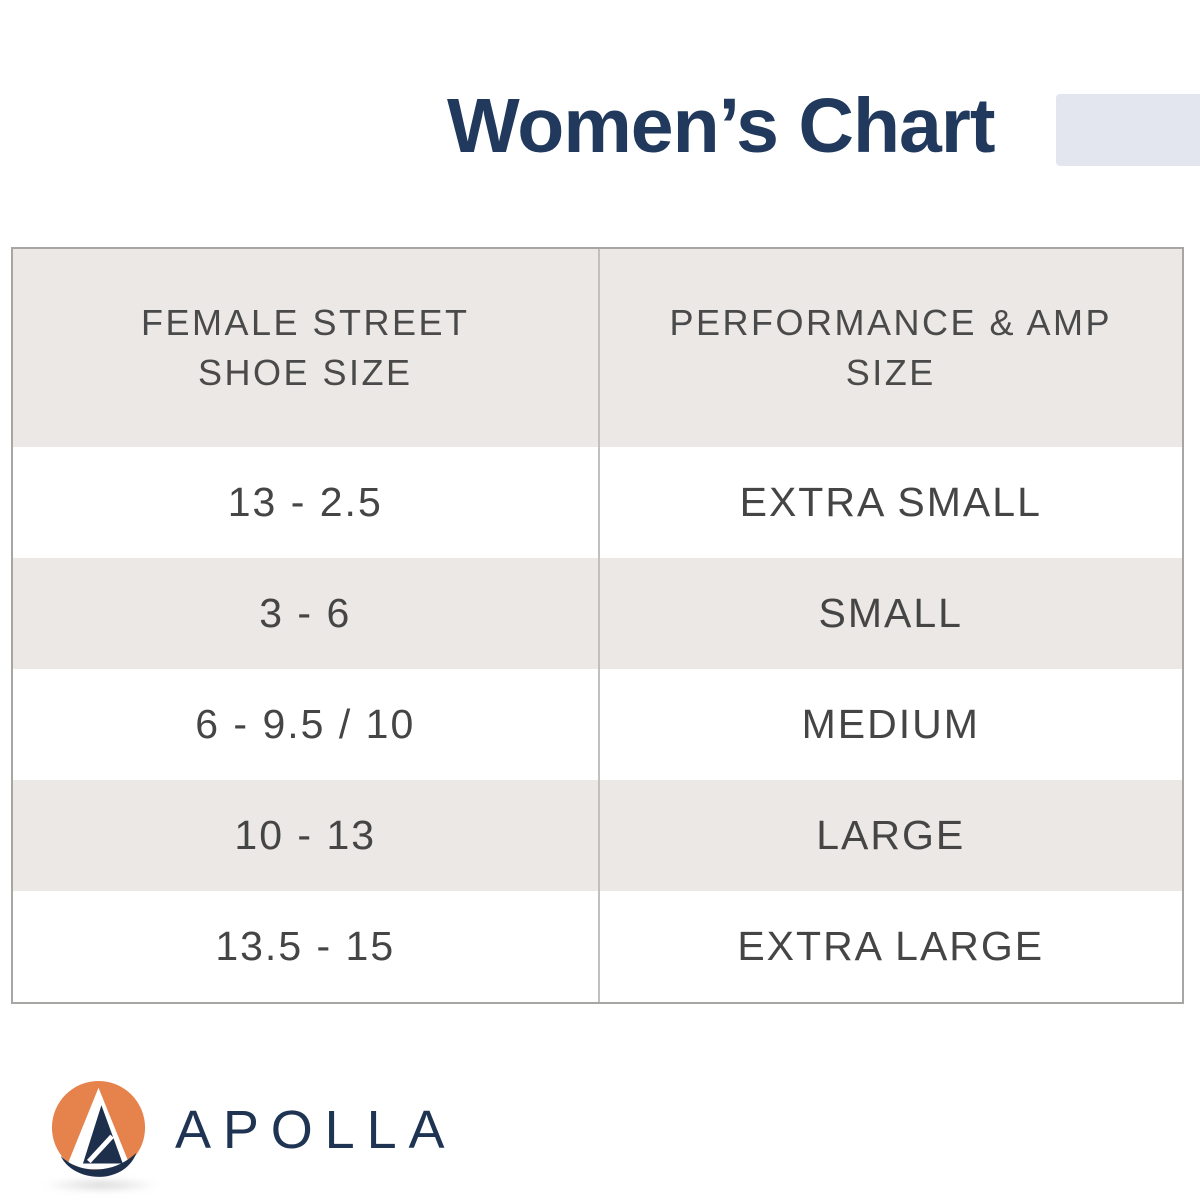 This screenshot has height=1200, width=1200. I want to click on table-cell-amp-size: EXTRA SMALL, so click(890, 502).